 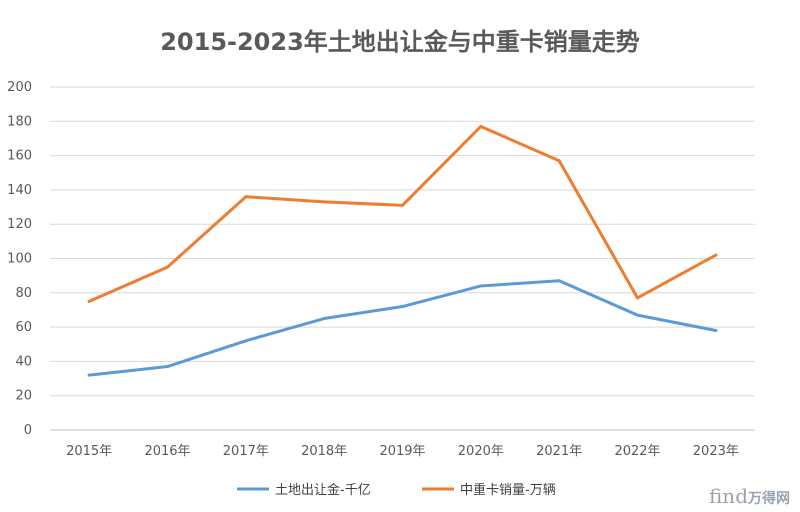 I want to click on x-tick-label: 2021年, so click(x=559, y=451).